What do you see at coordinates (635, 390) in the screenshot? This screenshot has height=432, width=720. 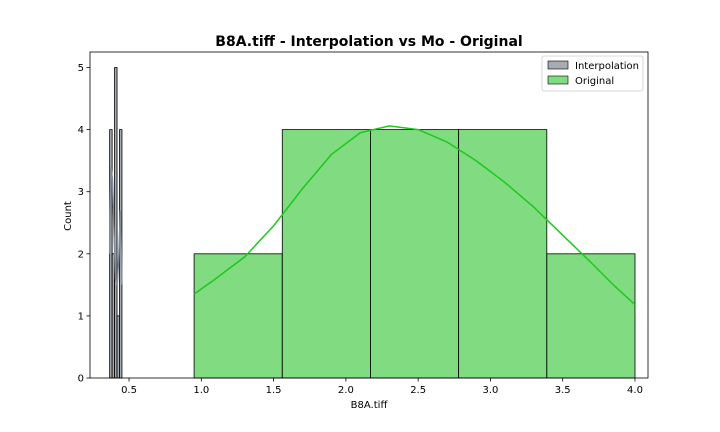 I see `x-tick-label: 4.0` at bounding box center [635, 390].